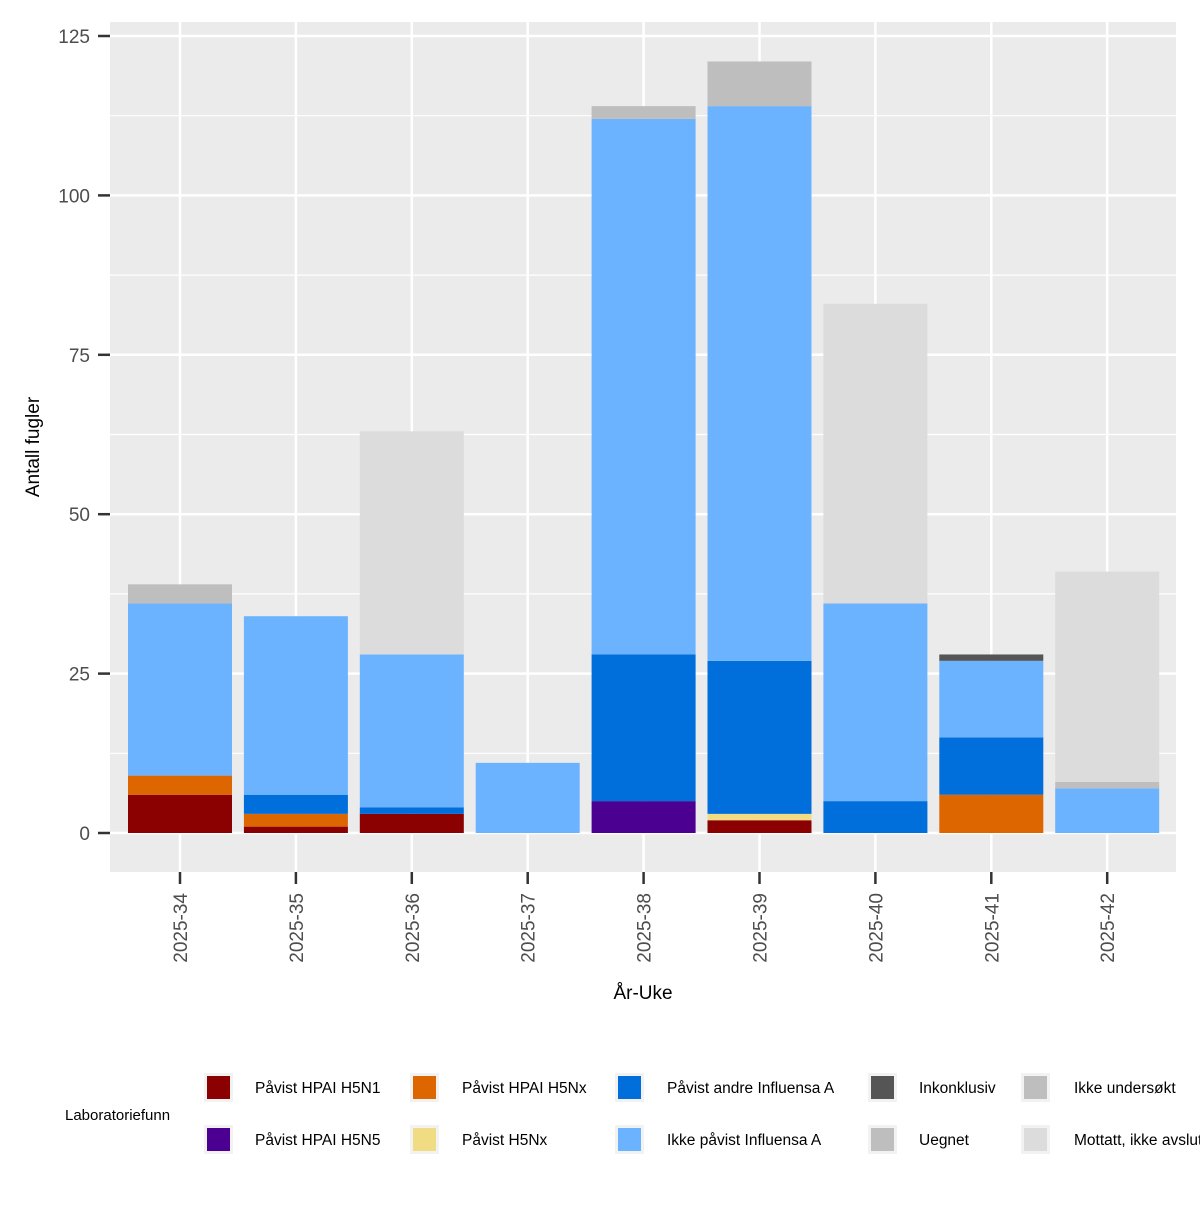  I want to click on legend-label: Påvist HPAI H5N5, so click(317, 1140).